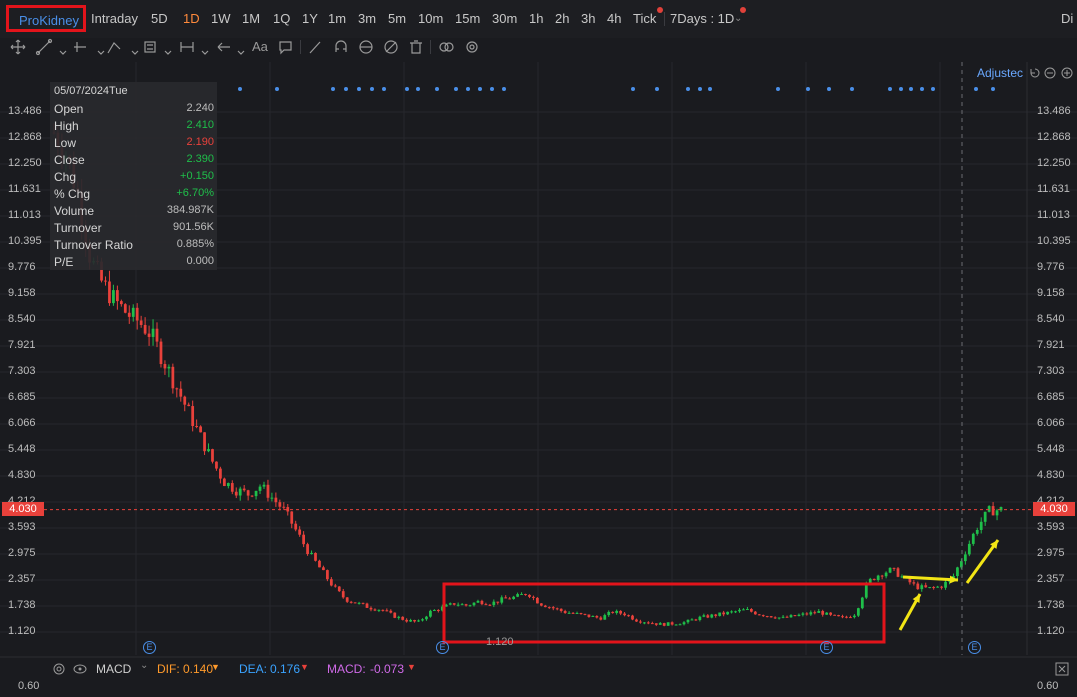 The width and height of the screenshot is (1077, 697). I want to click on pen-tool-icon, so click(114, 48).